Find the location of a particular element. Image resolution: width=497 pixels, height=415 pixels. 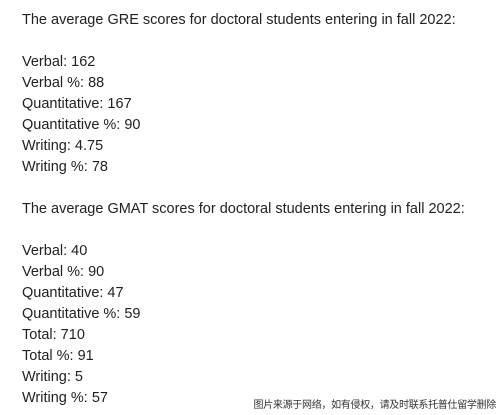

gmat-writing: Writing: 5 is located at coordinates (52, 377).